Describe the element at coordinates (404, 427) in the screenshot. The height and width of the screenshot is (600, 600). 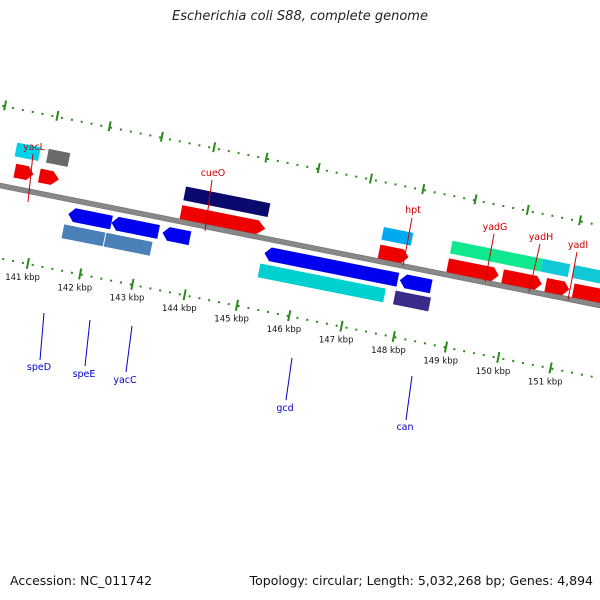
I see `gene-label-can: can` at that location.